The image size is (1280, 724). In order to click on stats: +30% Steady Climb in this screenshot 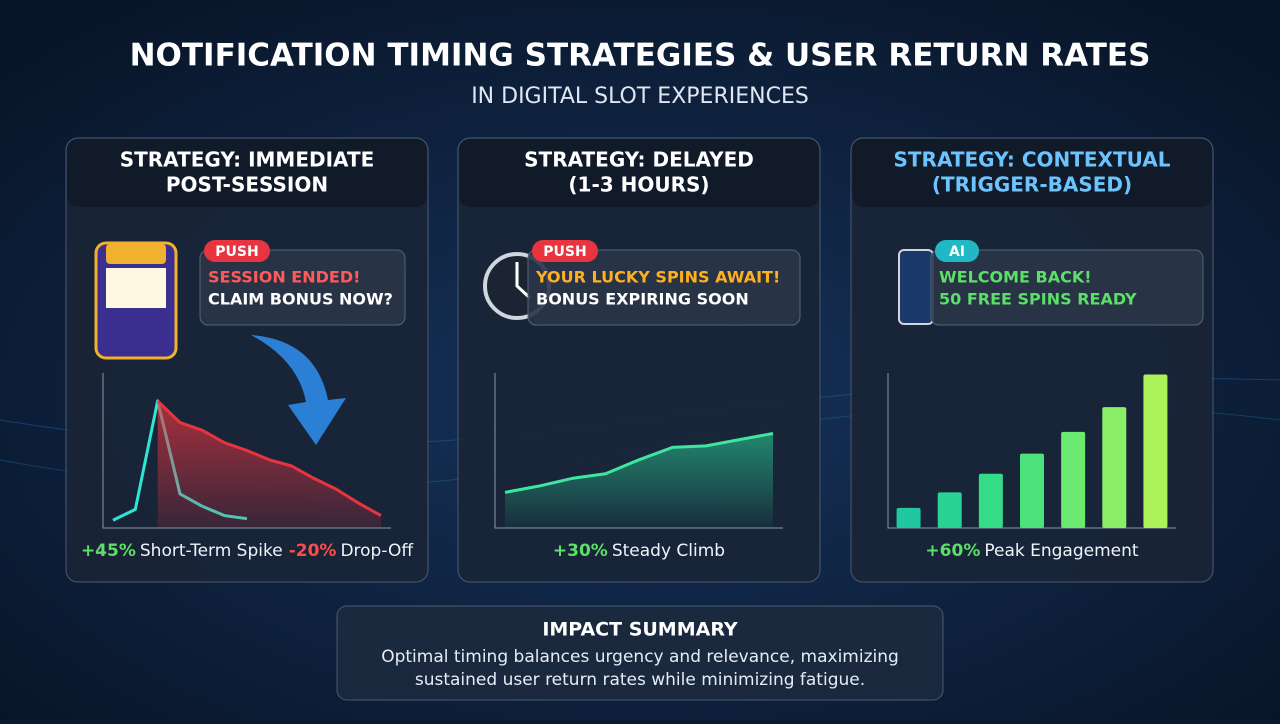, I will do `click(639, 551)`.